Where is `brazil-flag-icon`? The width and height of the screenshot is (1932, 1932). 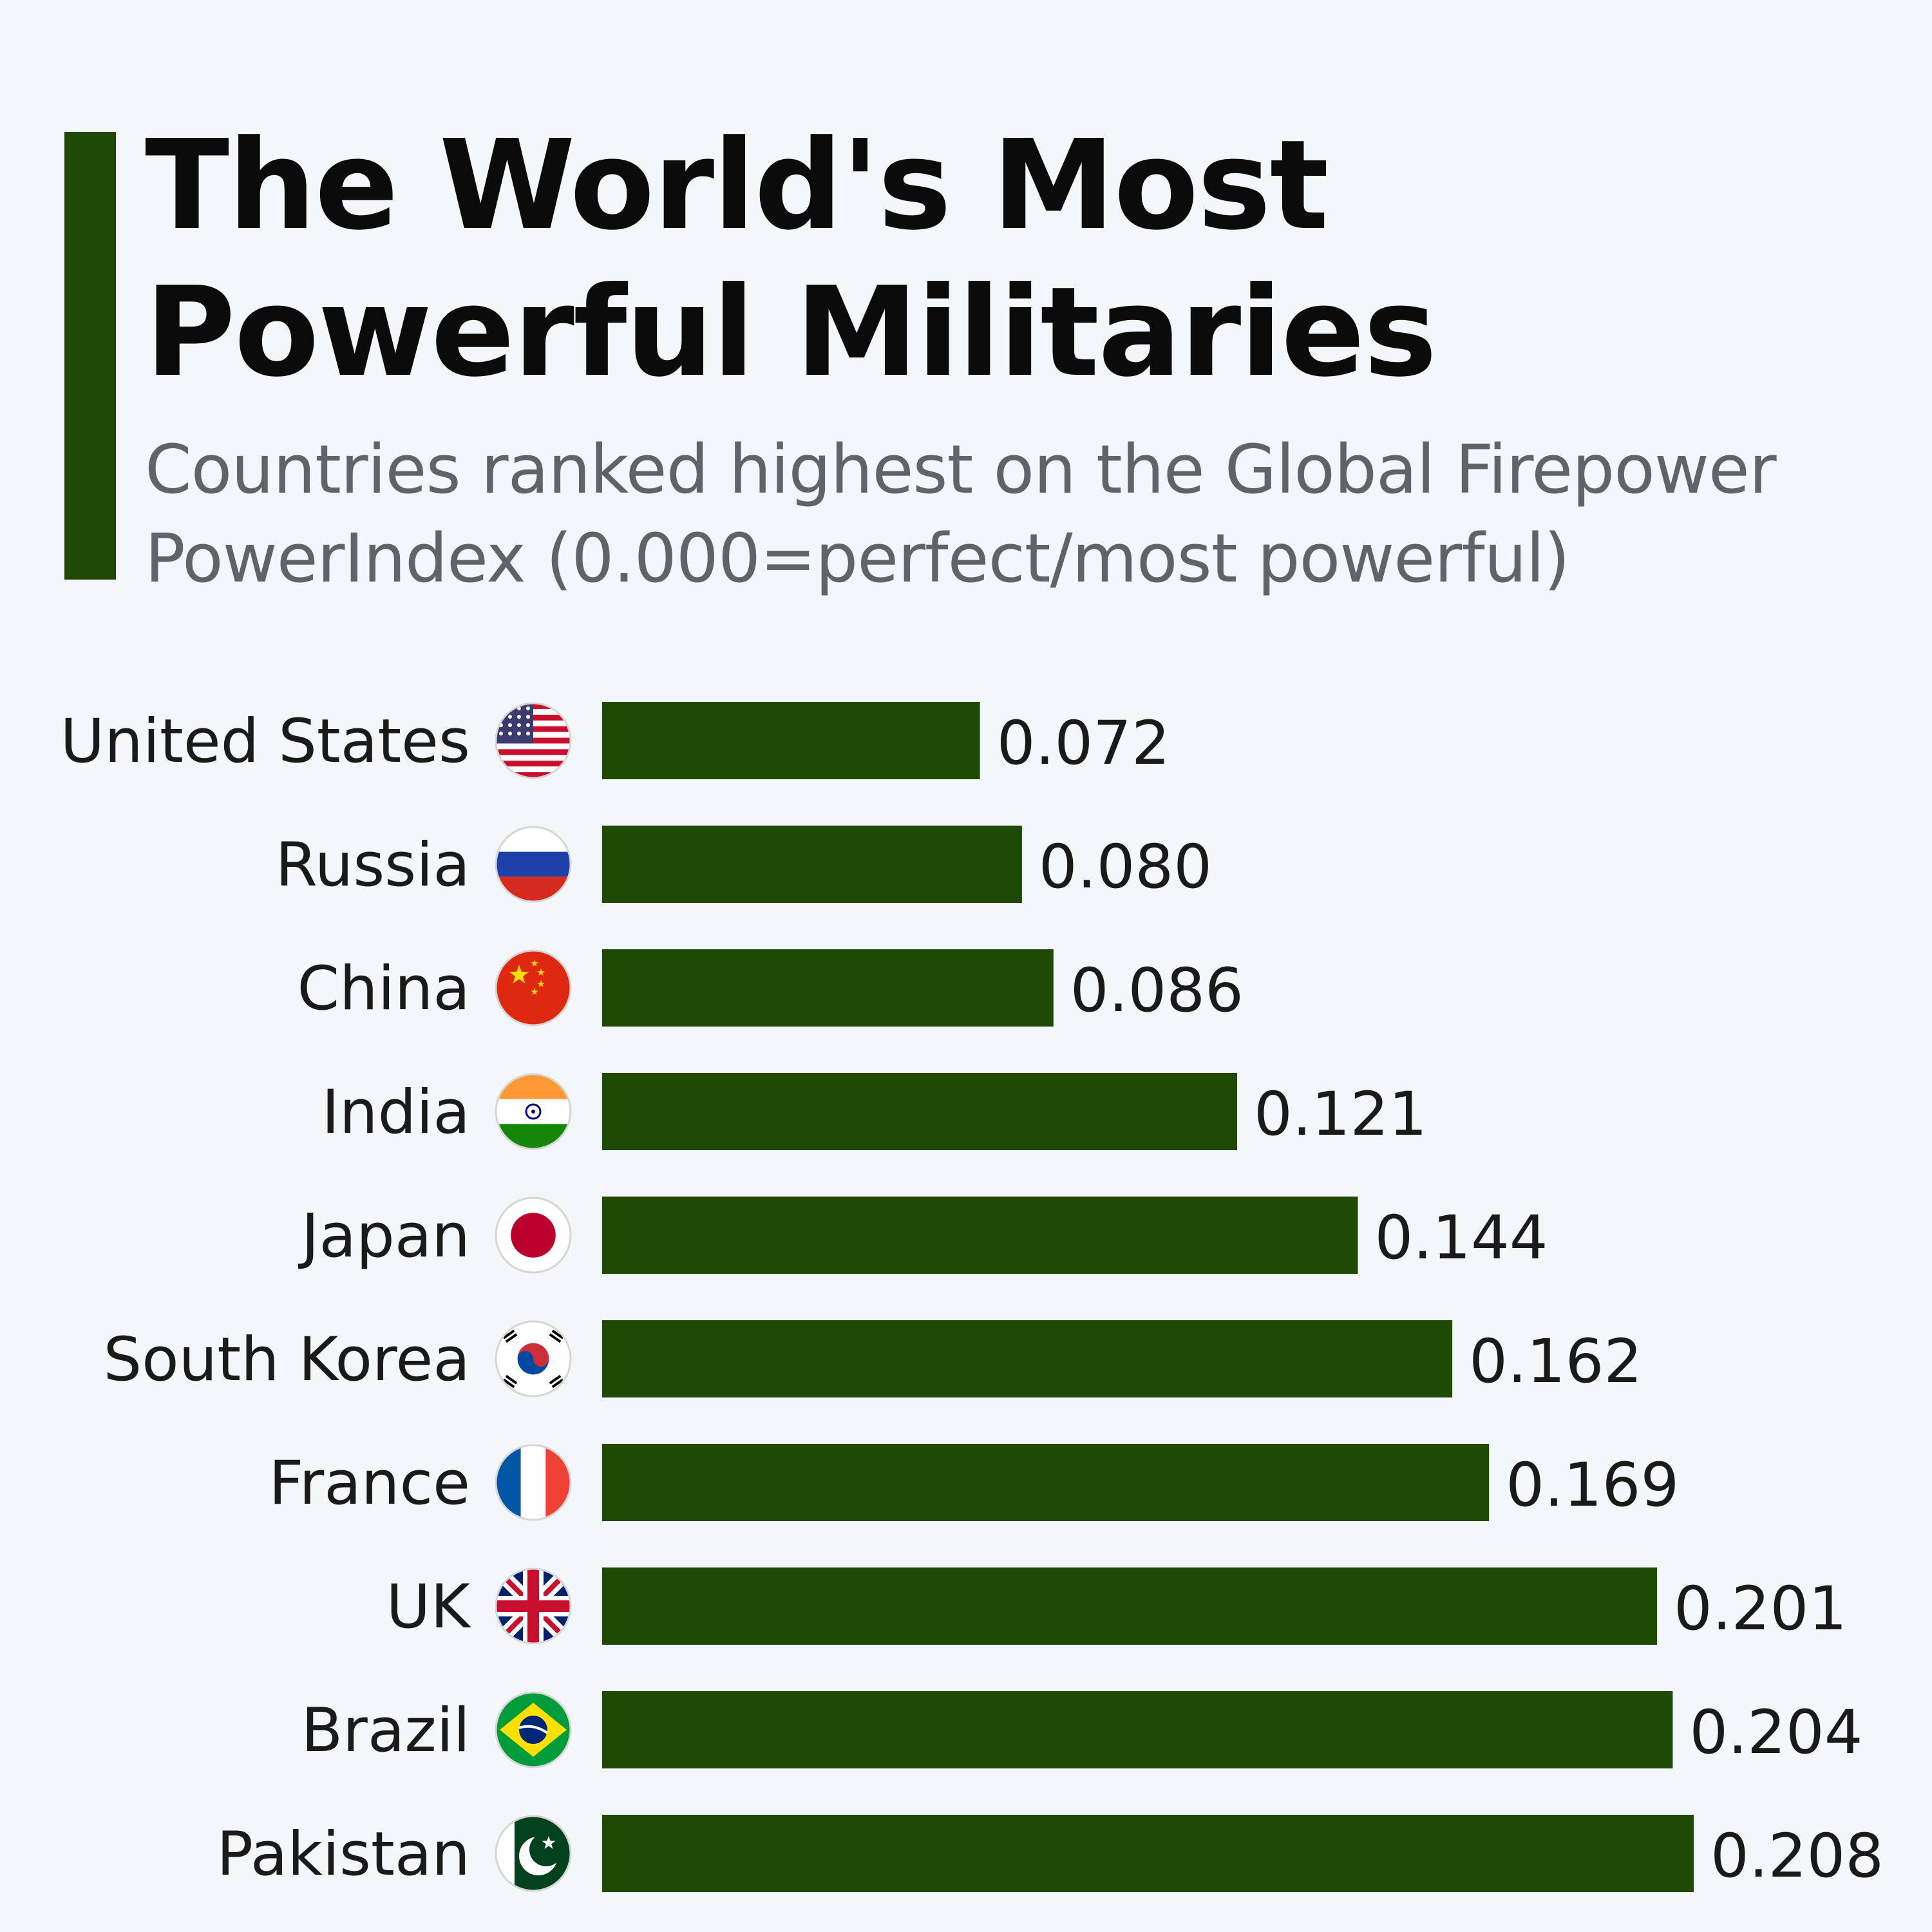
brazil-flag-icon is located at coordinates (533, 1729).